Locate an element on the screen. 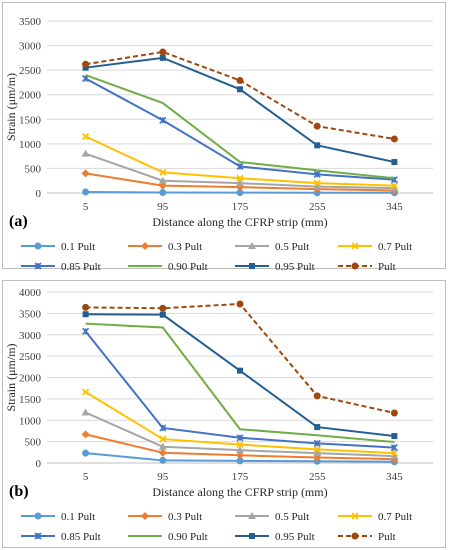 The image size is (449, 550). chart-b-ytick-label: 1500 is located at coordinates (30, 400).